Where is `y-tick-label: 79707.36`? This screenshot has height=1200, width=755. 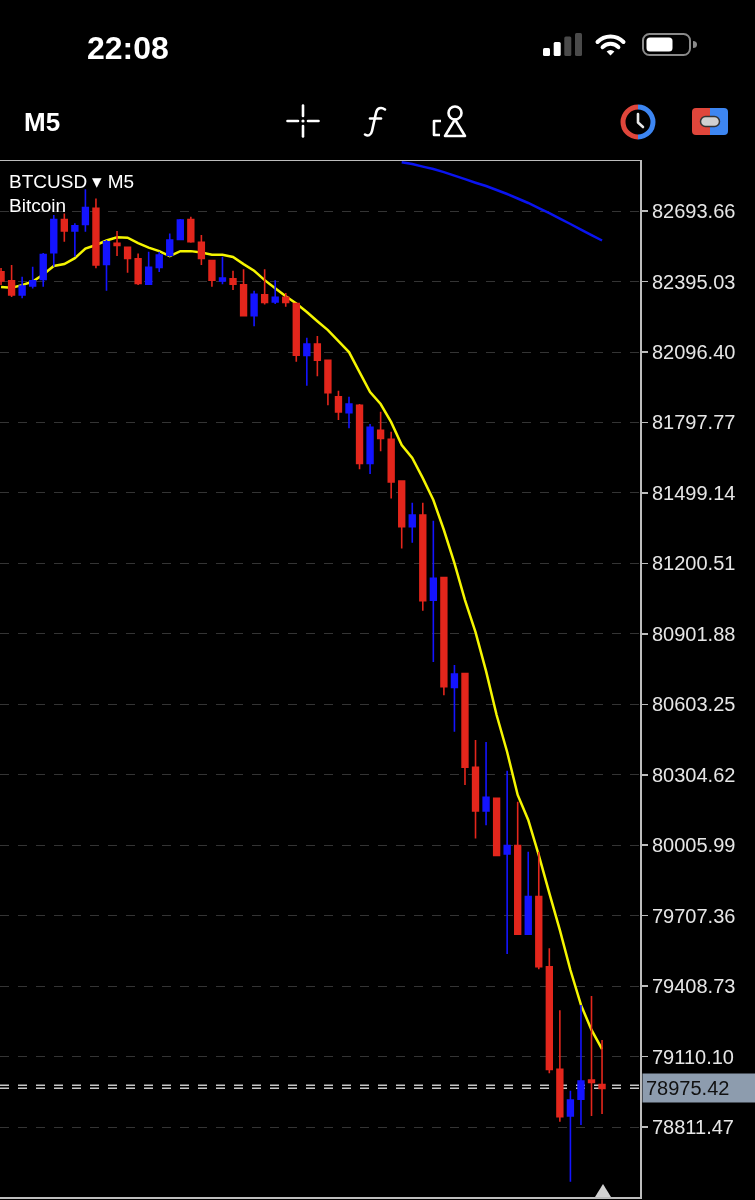
y-tick-label: 79707.36 is located at coordinates (694, 915).